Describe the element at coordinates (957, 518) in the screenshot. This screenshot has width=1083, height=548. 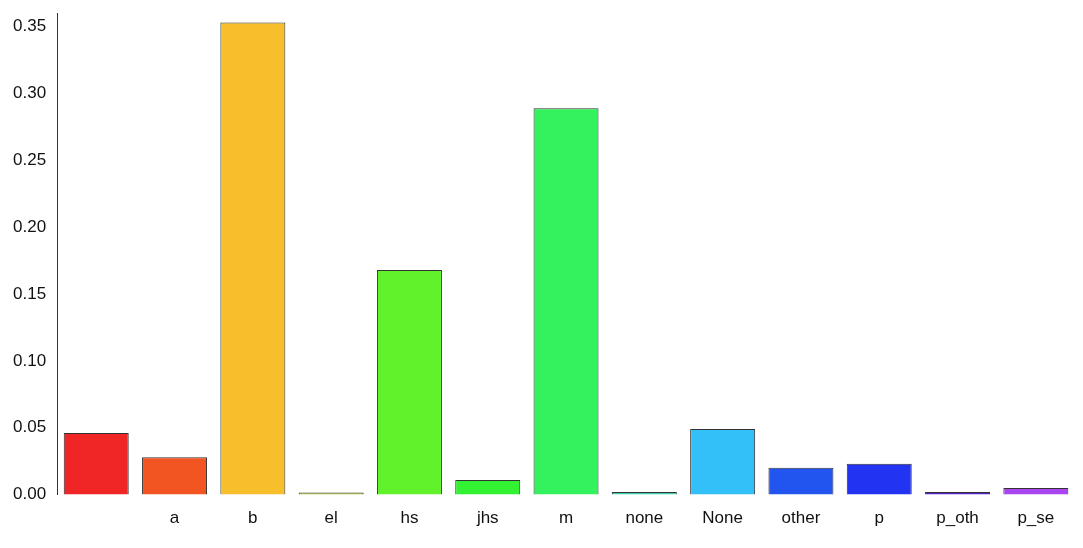
I see `x-tick-label: p_oth` at that location.